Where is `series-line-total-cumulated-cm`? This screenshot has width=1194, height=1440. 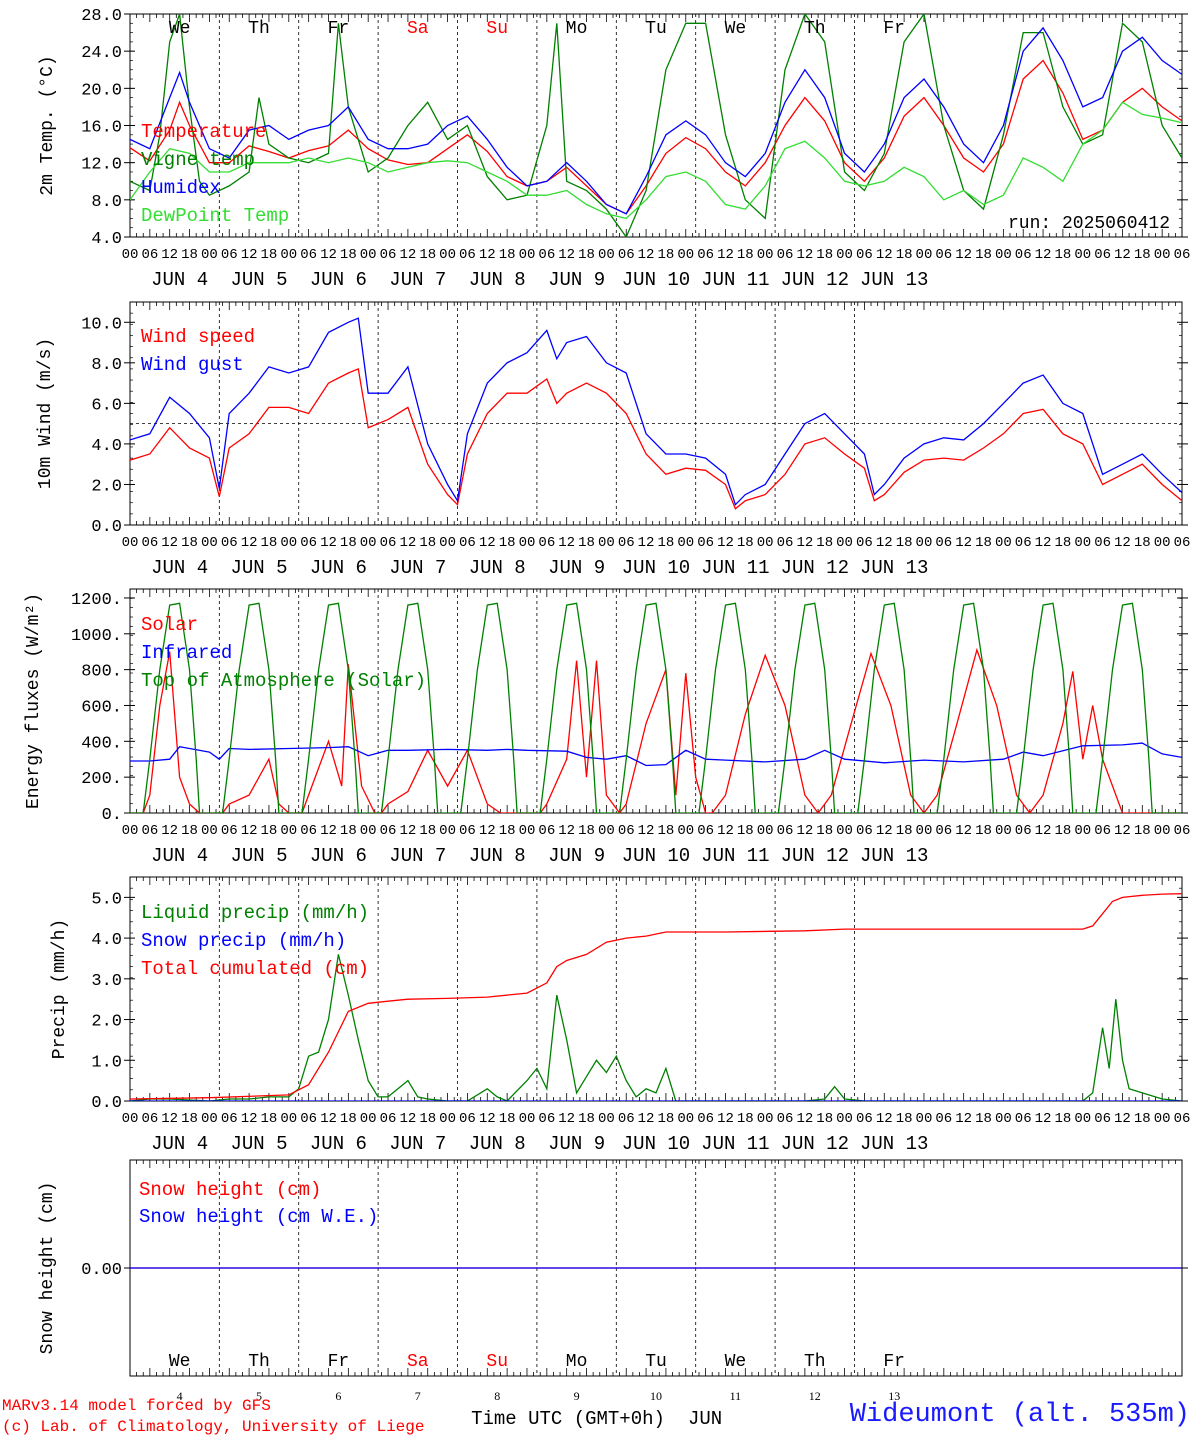
series-line-total-cumulated-cm is located at coordinates (656, 996).